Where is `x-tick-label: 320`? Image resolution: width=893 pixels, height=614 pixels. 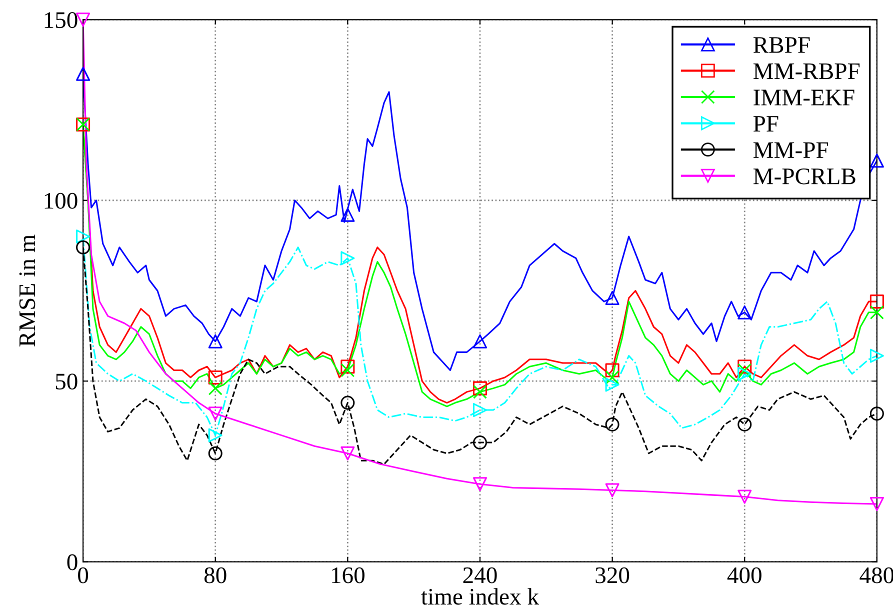 x-tick-label: 320 is located at coordinates (613, 575).